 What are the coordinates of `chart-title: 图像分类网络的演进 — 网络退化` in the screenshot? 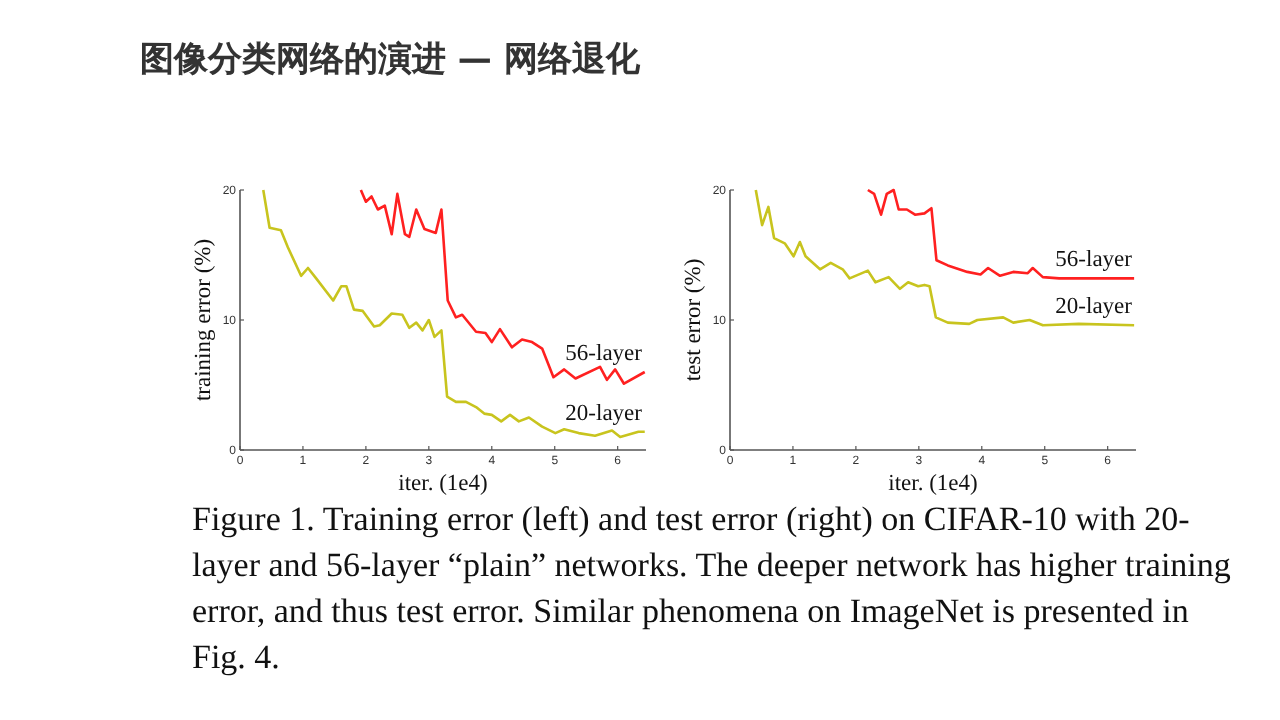 It's located at (390, 60).